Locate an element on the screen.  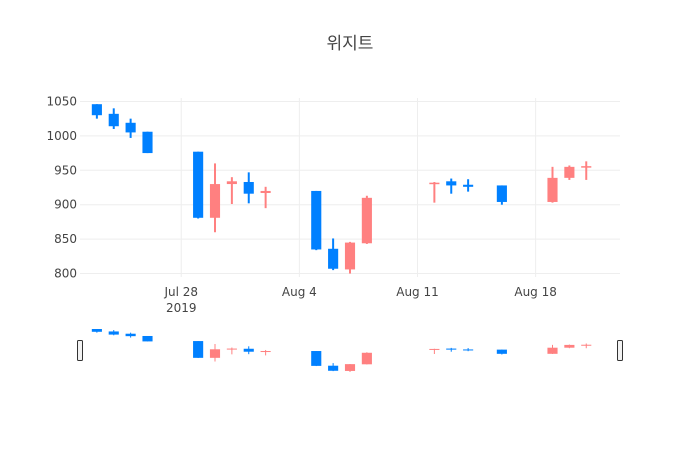
x-tick-label: Aug 4 is located at coordinates (299, 292).